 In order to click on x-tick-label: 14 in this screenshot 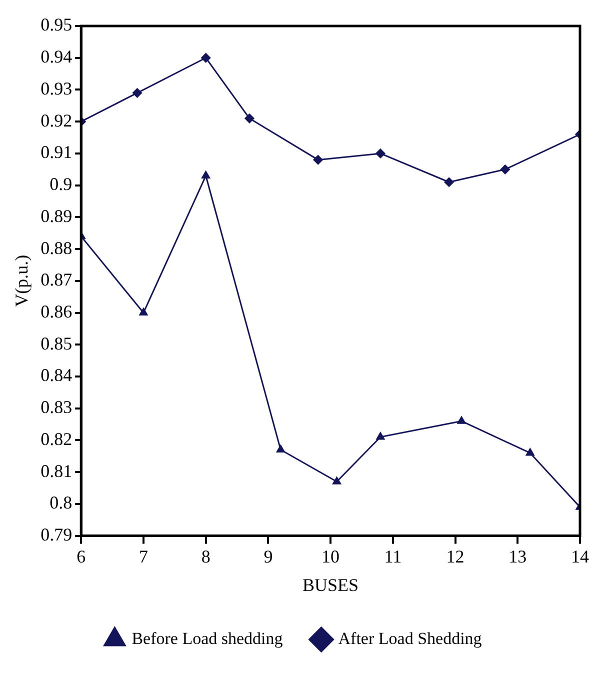, I will do `click(580, 556)`.